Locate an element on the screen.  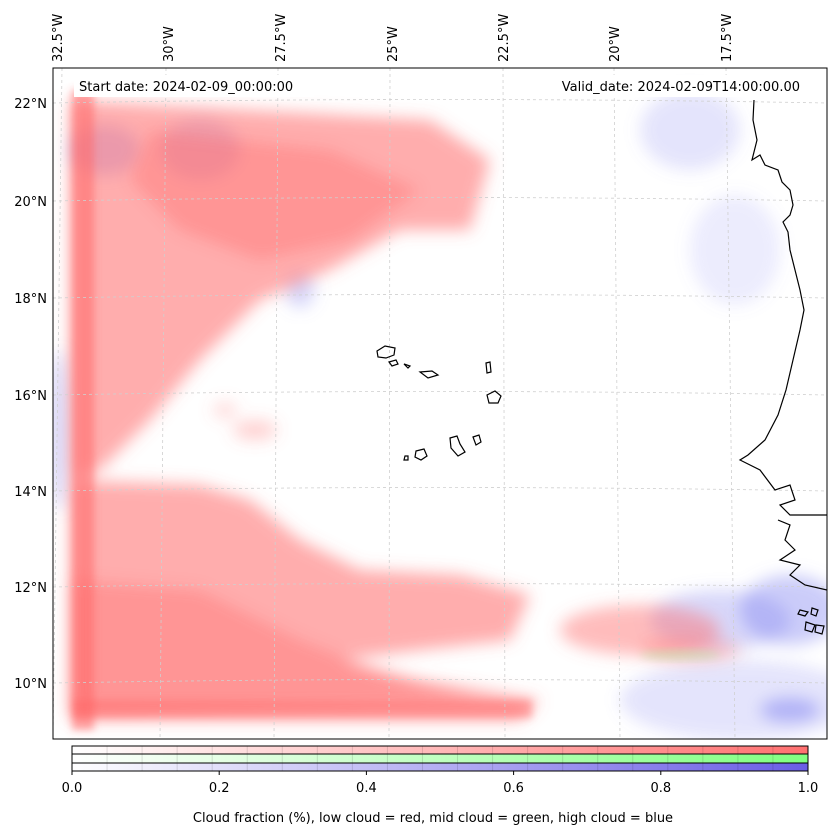
santiago-island is located at coordinates (457, 446).